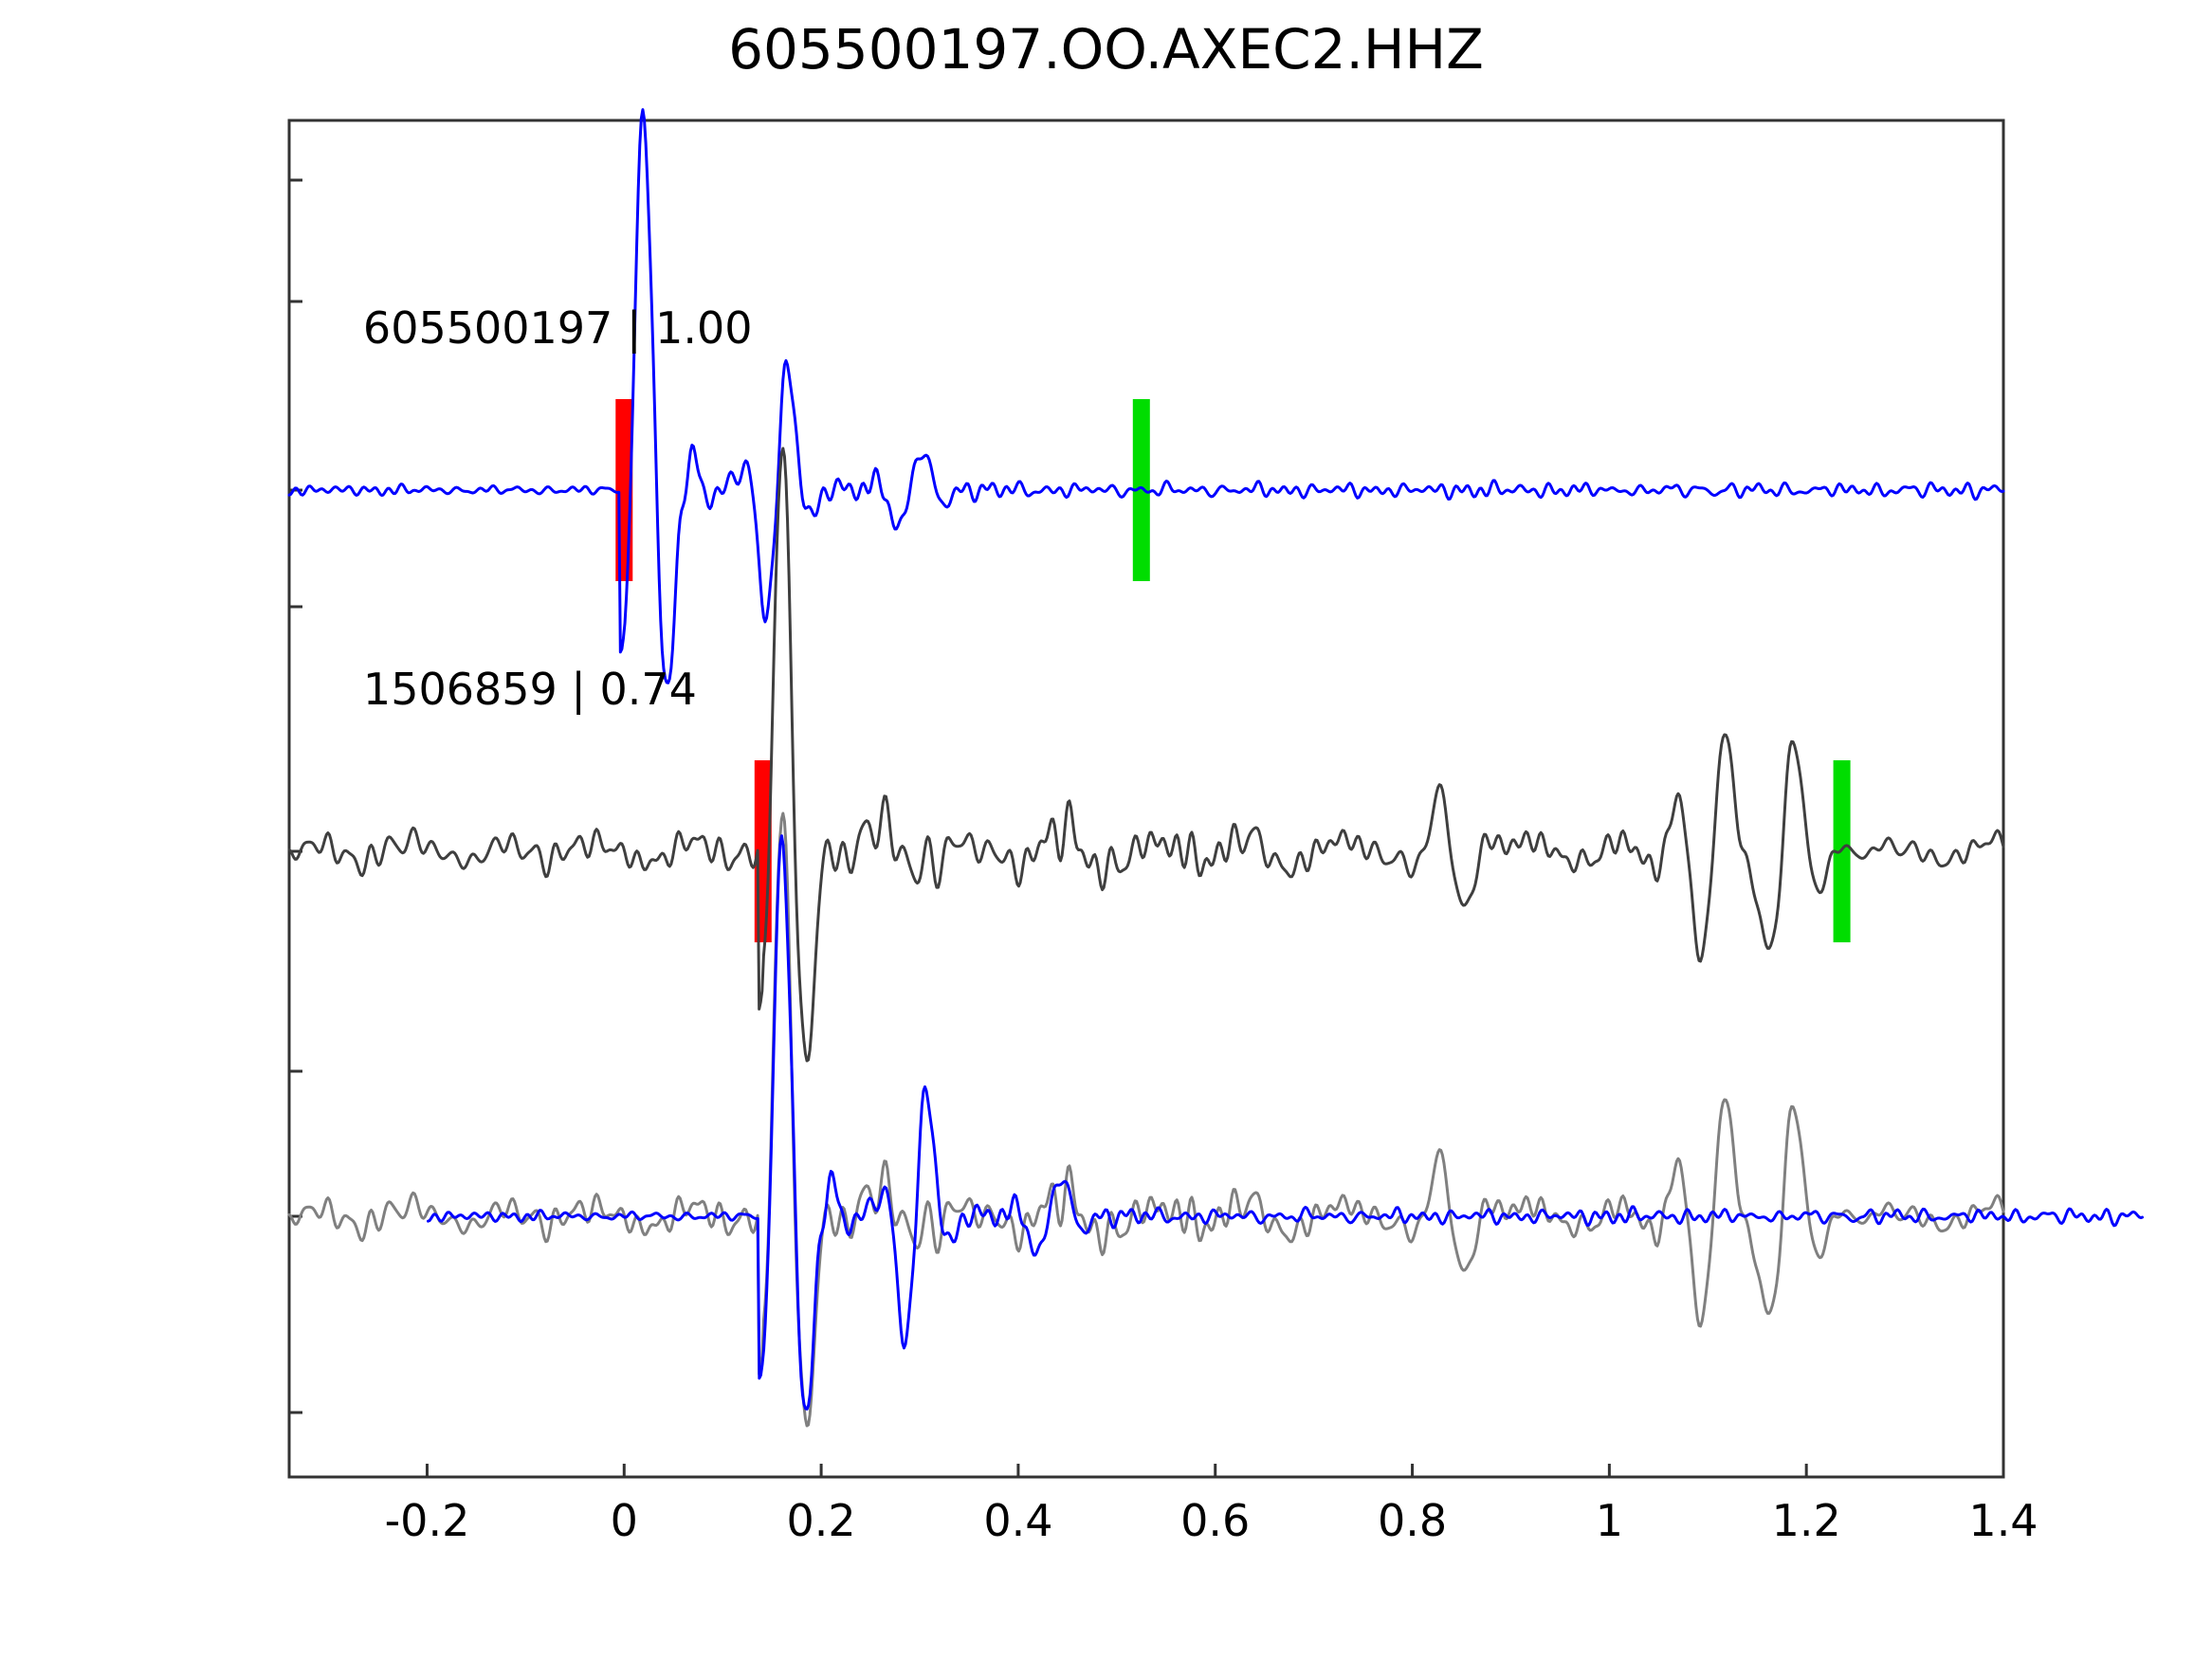 This screenshot has width=2212, height=1659. I want to click on x-tick-label: 0.2, so click(821, 1520).